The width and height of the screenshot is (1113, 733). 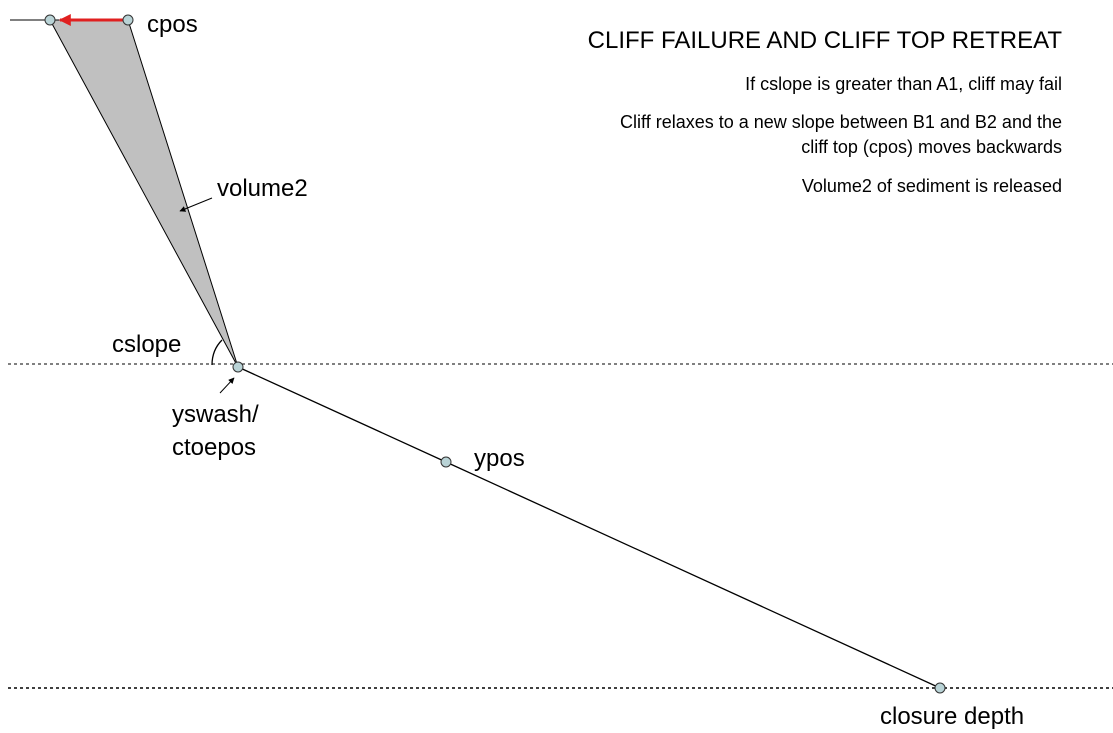 What do you see at coordinates (146, 344) in the screenshot?
I see `label: cslope` at bounding box center [146, 344].